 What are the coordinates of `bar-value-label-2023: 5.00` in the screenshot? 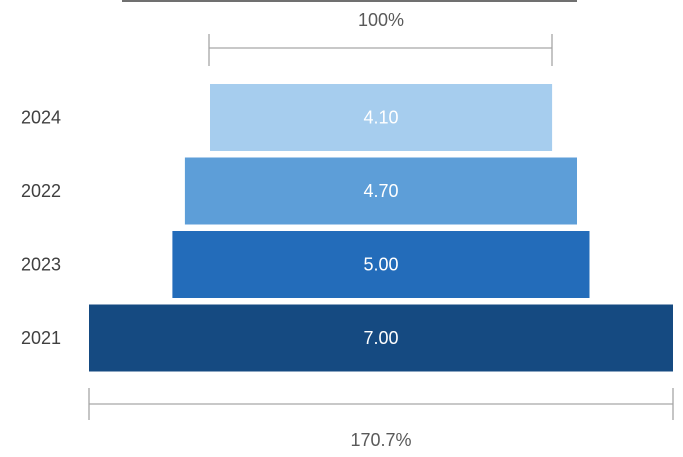 It's located at (380, 265).